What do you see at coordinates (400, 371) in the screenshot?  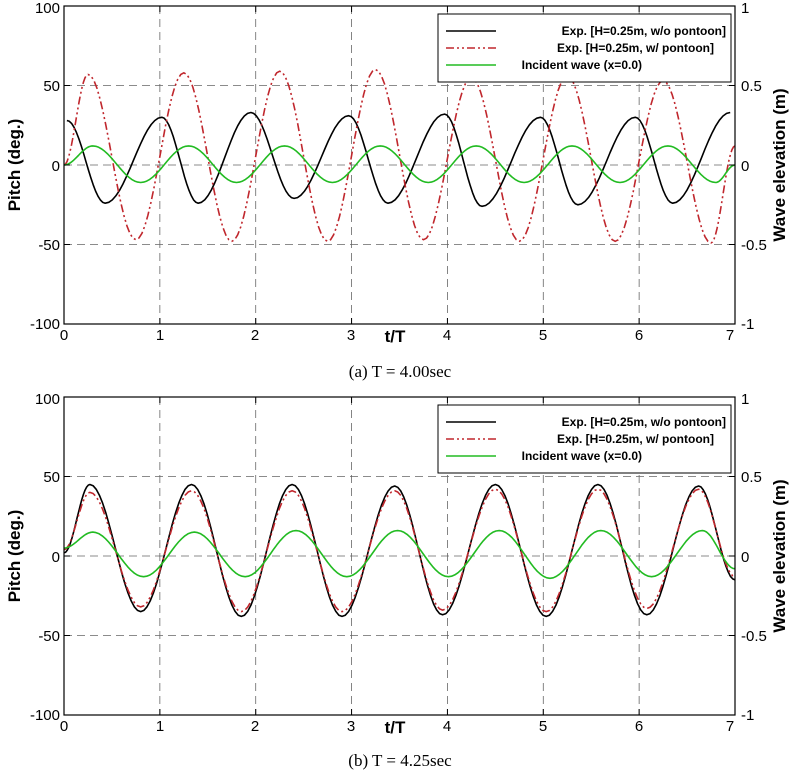 I see `panel-caption: (a) T = 4.00sec` at bounding box center [400, 371].